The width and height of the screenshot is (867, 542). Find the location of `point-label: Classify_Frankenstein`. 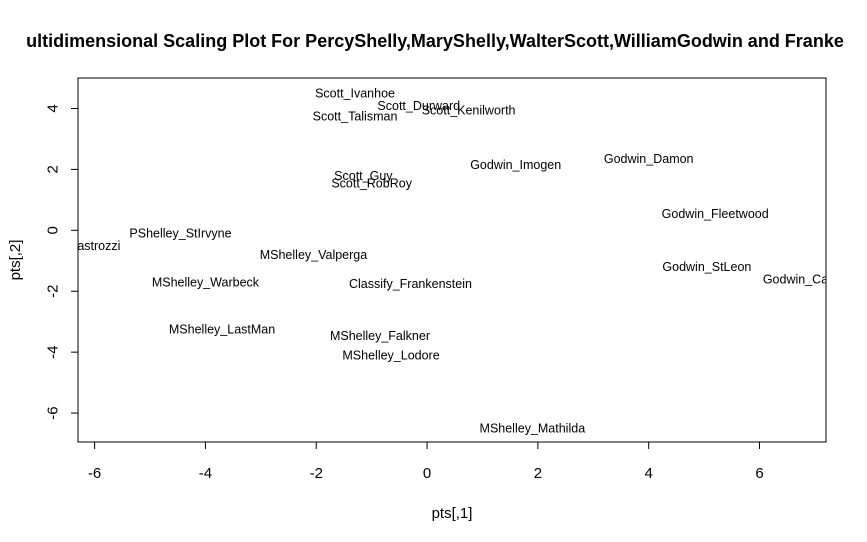

point-label: Classify_Frankenstein is located at coordinates (410, 284).